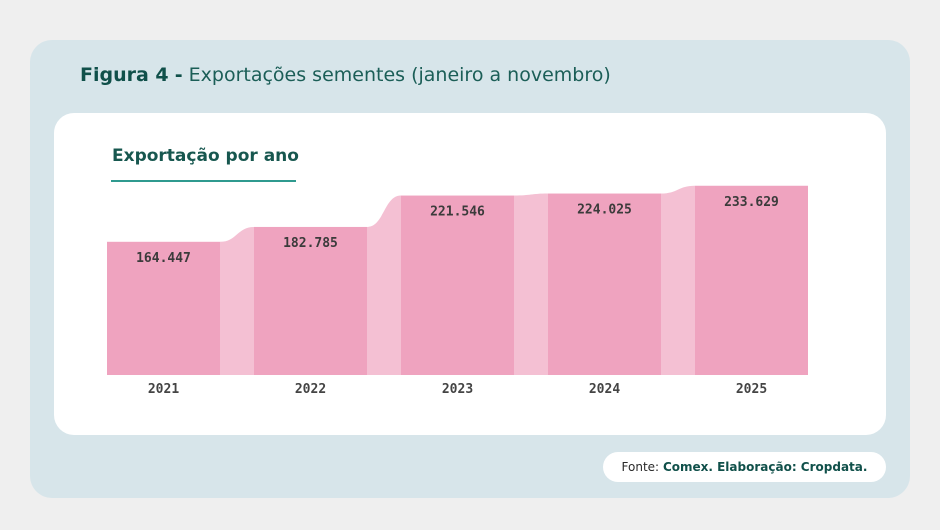 This screenshot has width=940, height=530. Describe the element at coordinates (205, 156) in the screenshot. I see `chart-title: Exportação por ano` at that location.